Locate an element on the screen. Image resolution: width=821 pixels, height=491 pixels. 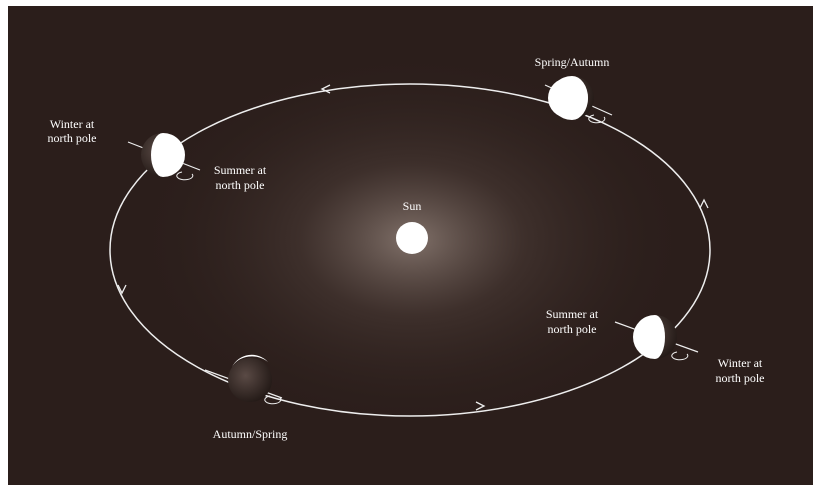
sun-label: Sun is located at coordinates (412, 206).